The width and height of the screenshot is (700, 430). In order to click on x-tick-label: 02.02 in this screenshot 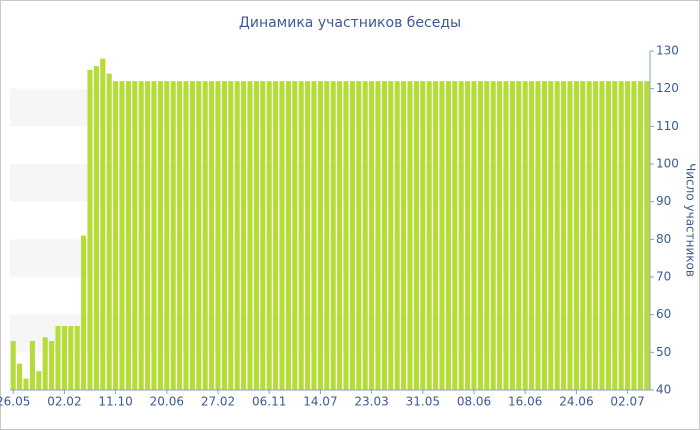, I will do `click(64, 402)`.